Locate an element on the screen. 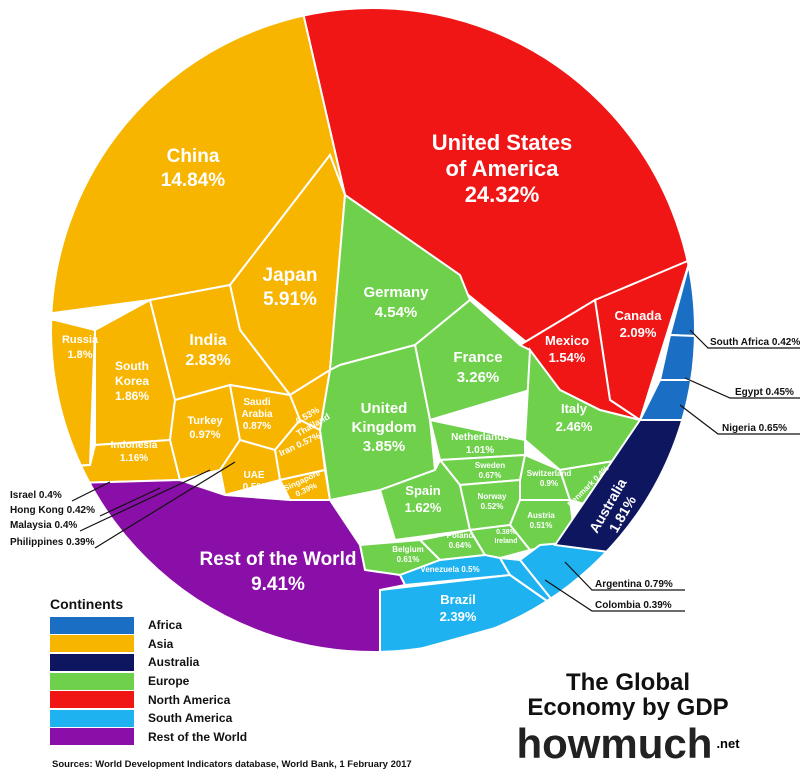 The image size is (800, 784). cell-label-line: 0.38% is located at coordinates (506, 532).